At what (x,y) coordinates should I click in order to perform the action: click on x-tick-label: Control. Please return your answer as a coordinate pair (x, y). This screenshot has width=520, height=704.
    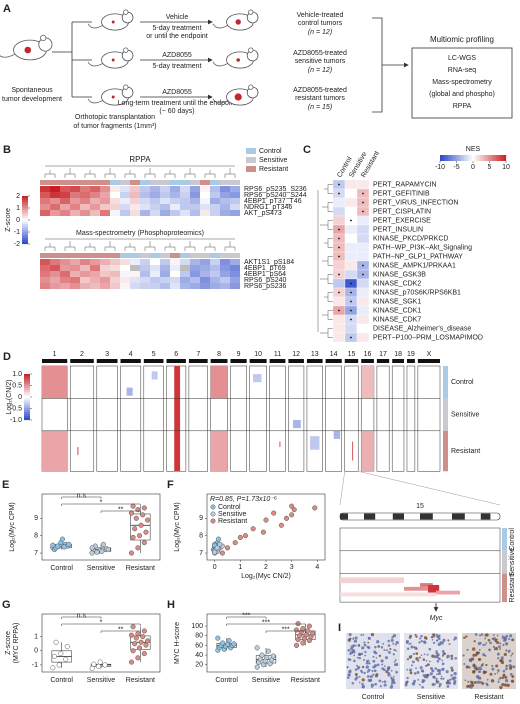
    Looking at the image, I should click on (226, 680).